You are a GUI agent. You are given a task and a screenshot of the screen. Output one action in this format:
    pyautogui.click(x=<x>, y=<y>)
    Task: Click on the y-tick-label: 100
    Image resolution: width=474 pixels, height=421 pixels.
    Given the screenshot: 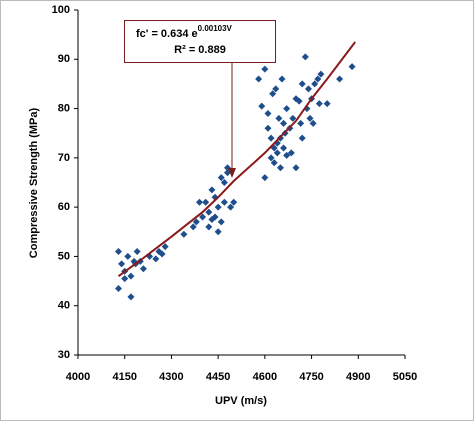 What is the action you would take?
    pyautogui.click(x=61, y=10)
    